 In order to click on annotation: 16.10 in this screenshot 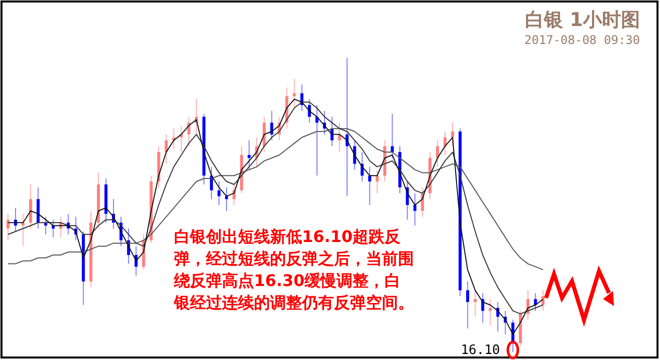, I will do `click(480, 350)`.